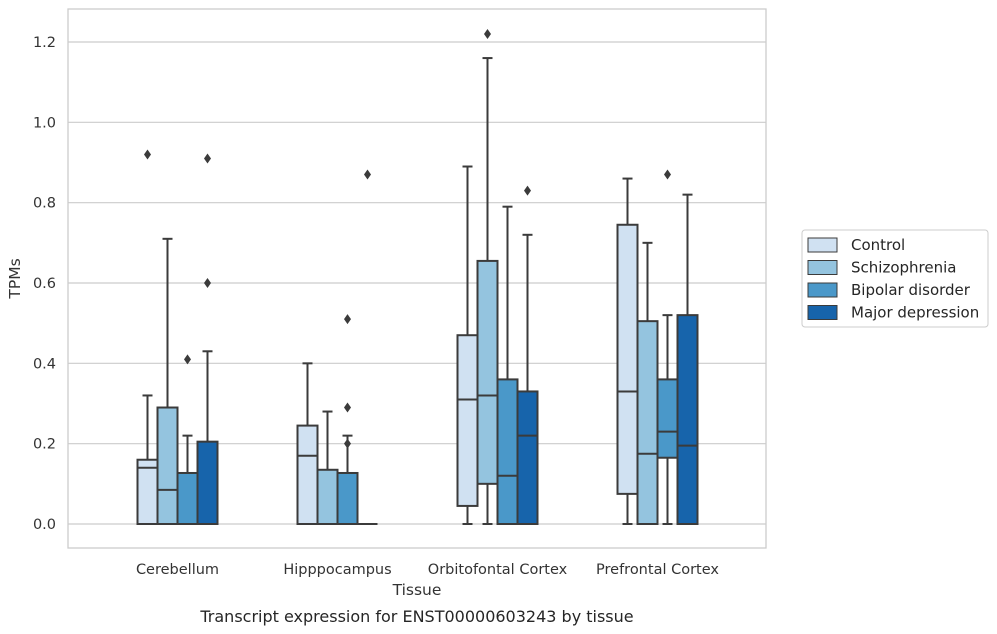 The width and height of the screenshot is (997, 634). I want to click on y-axis-ticks: 0.0 0.2 0.4 0.6 0.8 1.0 1.2, so click(44, 284).